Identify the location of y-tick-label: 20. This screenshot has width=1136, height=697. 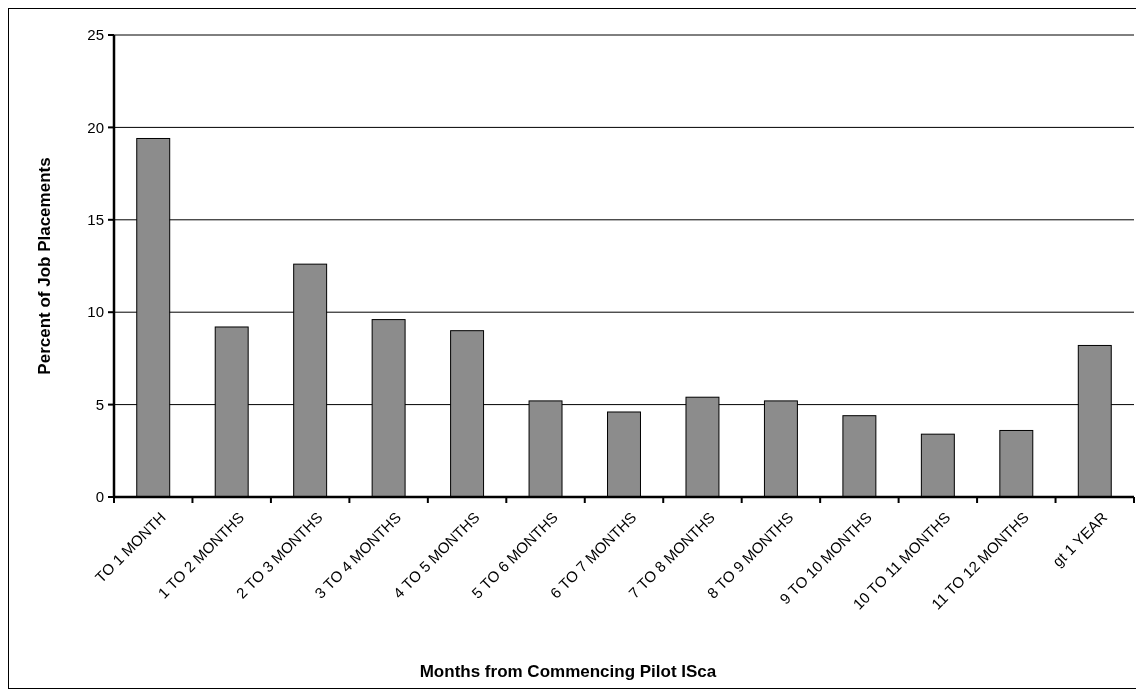
(95, 127).